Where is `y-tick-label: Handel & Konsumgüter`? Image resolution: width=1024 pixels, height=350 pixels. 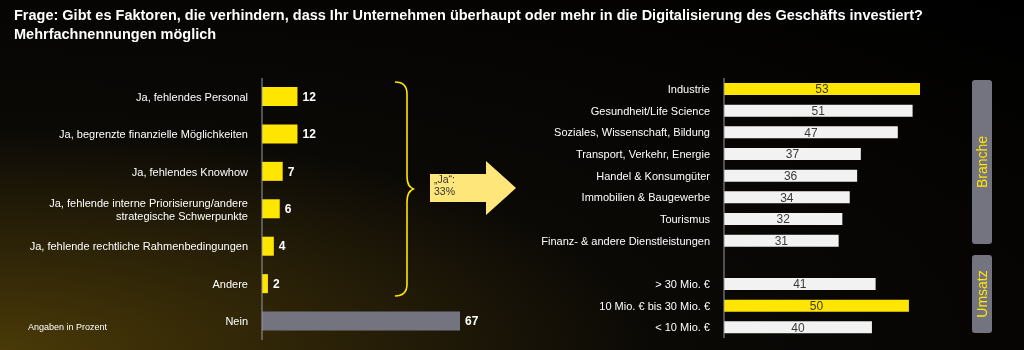
y-tick-label: Handel & Konsumgüter is located at coordinates (653, 175).